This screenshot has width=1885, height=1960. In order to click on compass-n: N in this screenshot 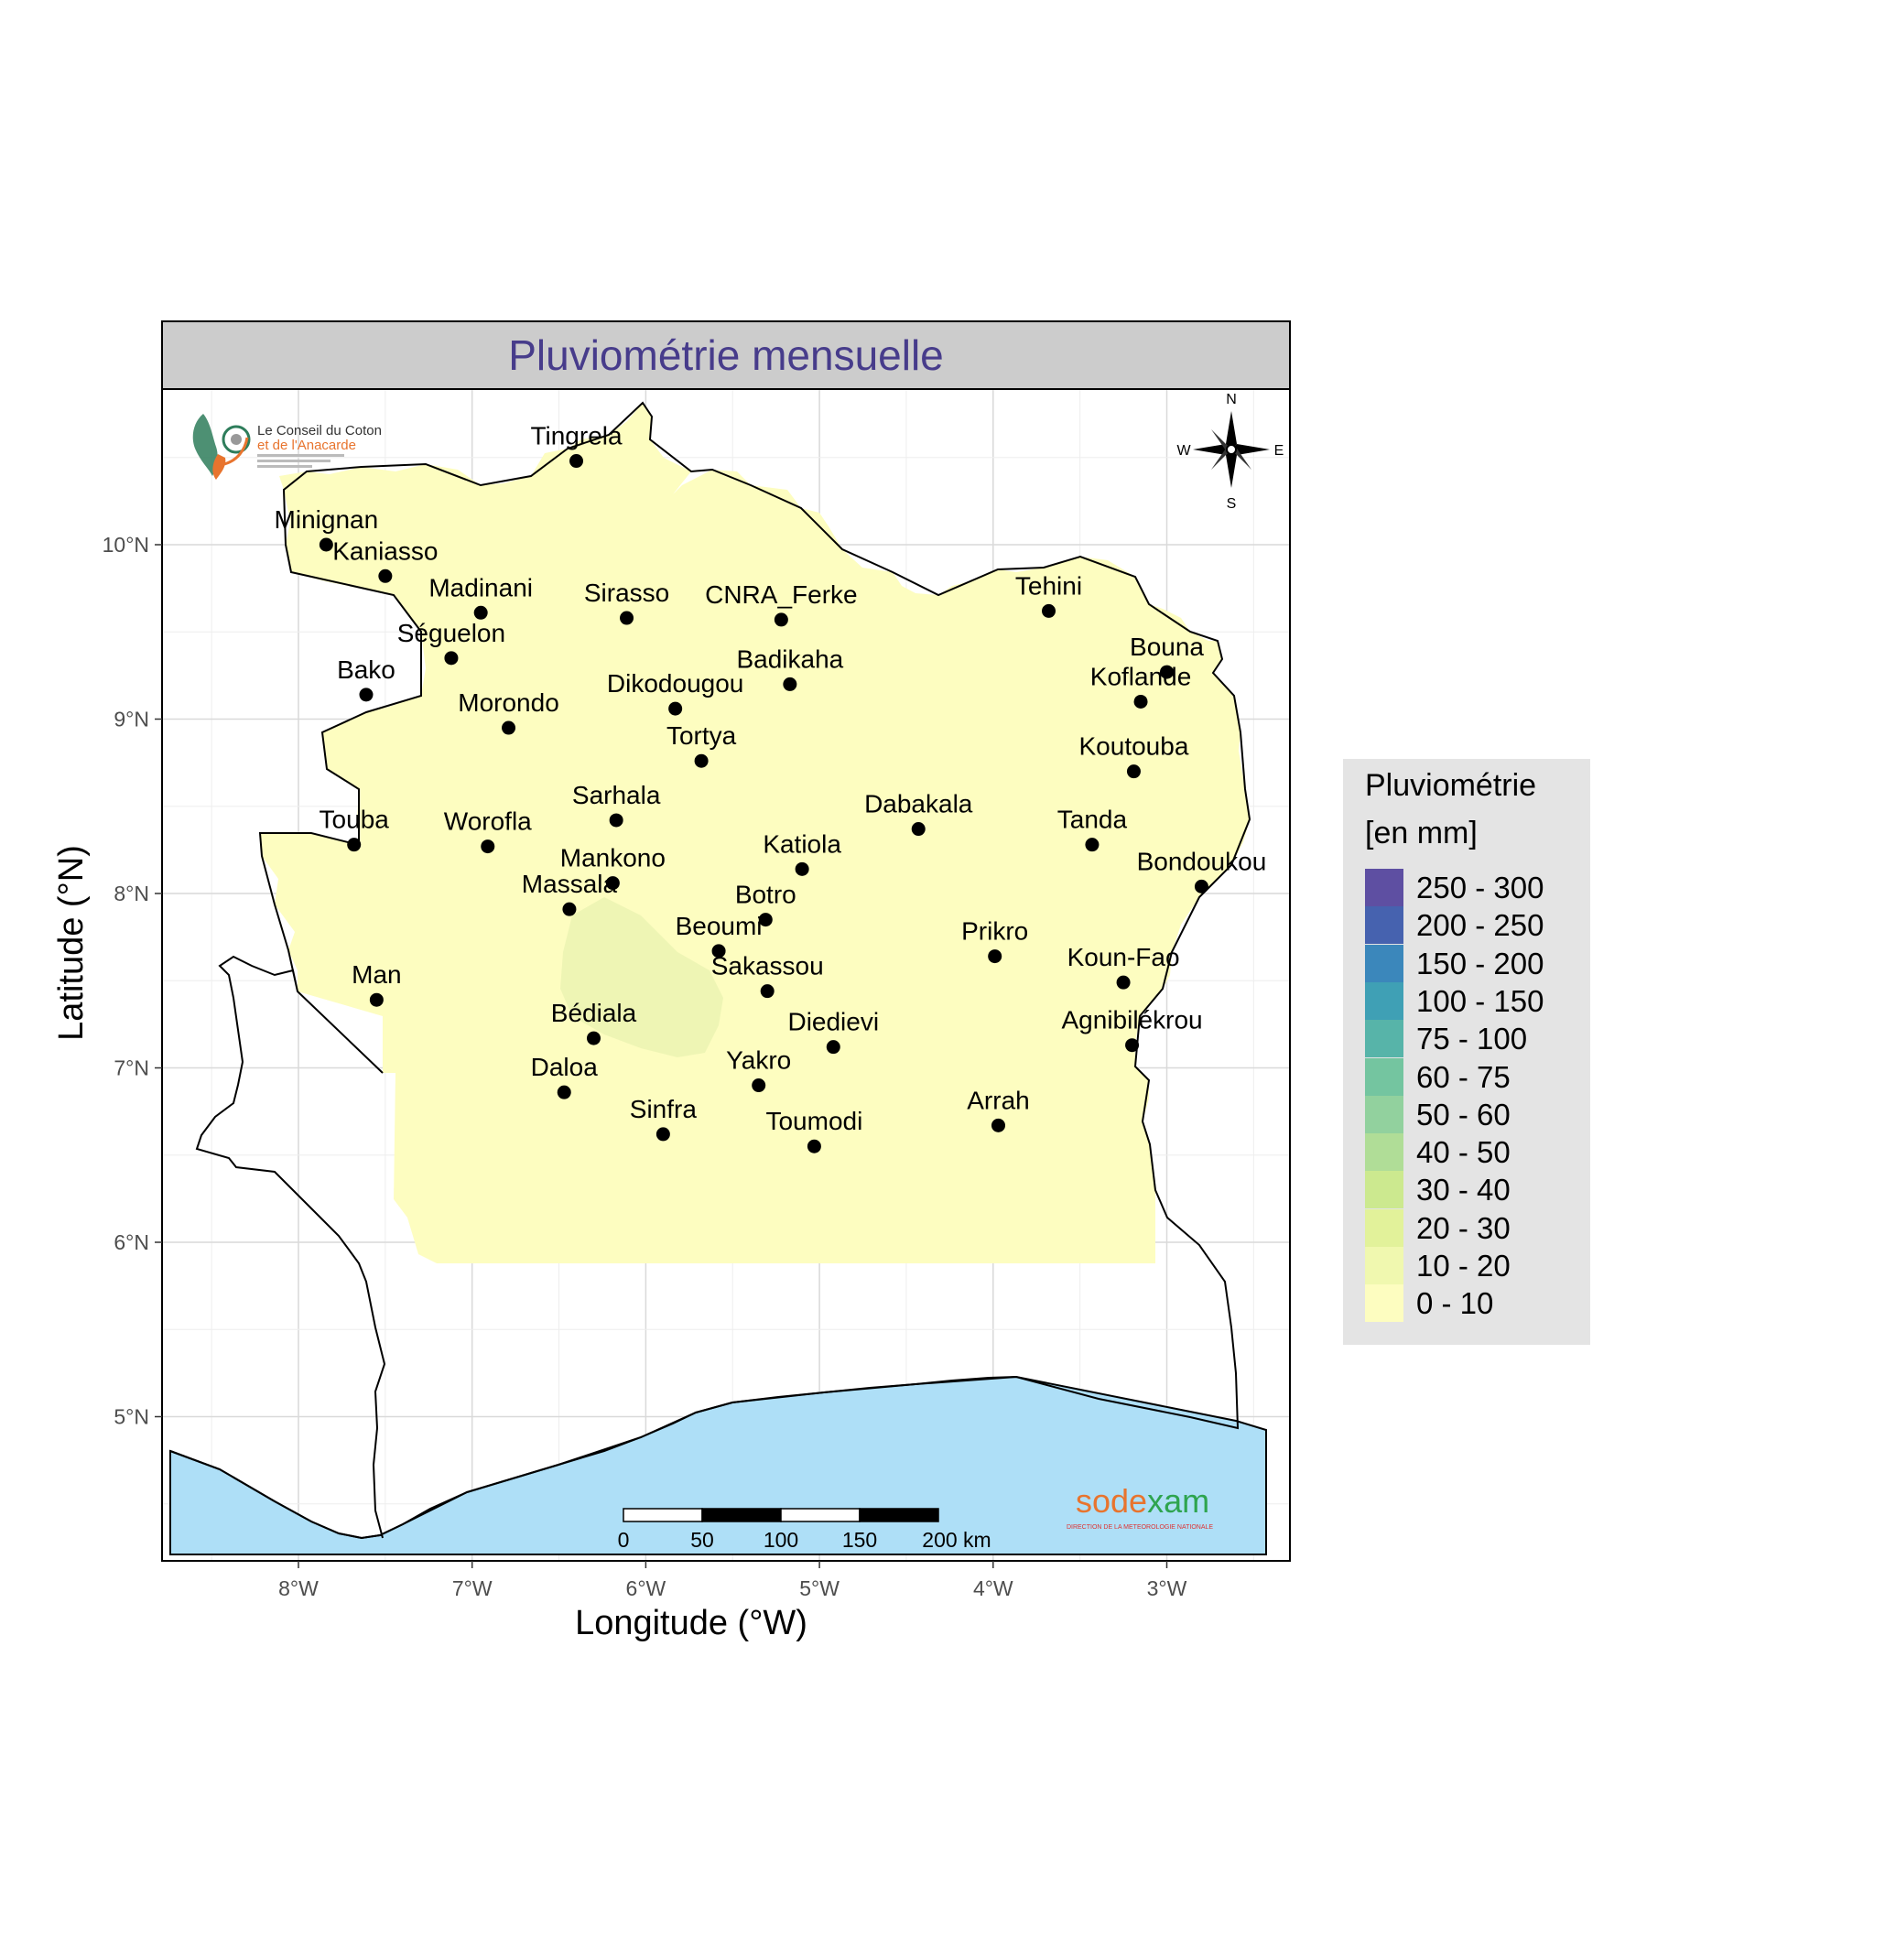, I will do `click(1231, 400)`.